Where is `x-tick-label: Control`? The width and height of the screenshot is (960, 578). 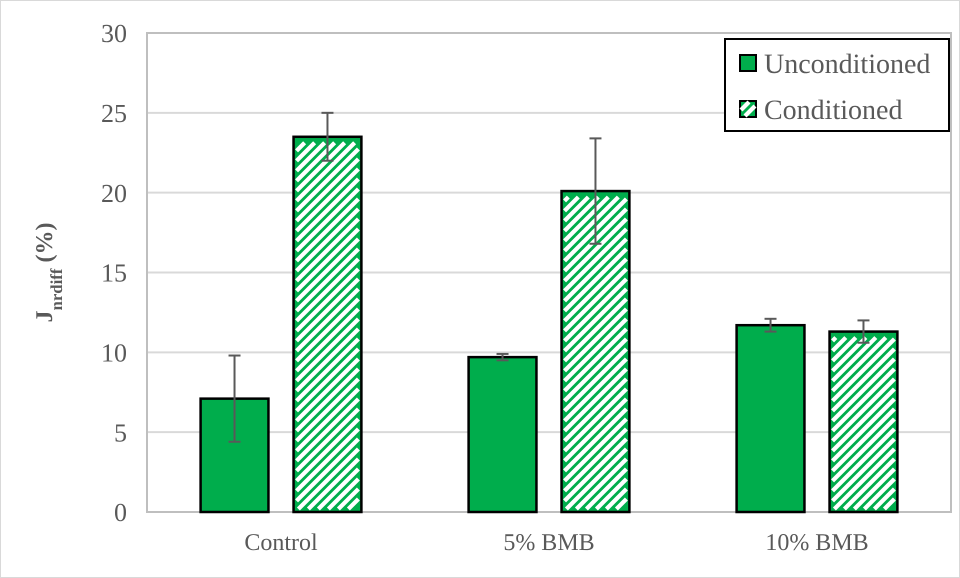 x-tick-label: Control is located at coordinates (281, 543).